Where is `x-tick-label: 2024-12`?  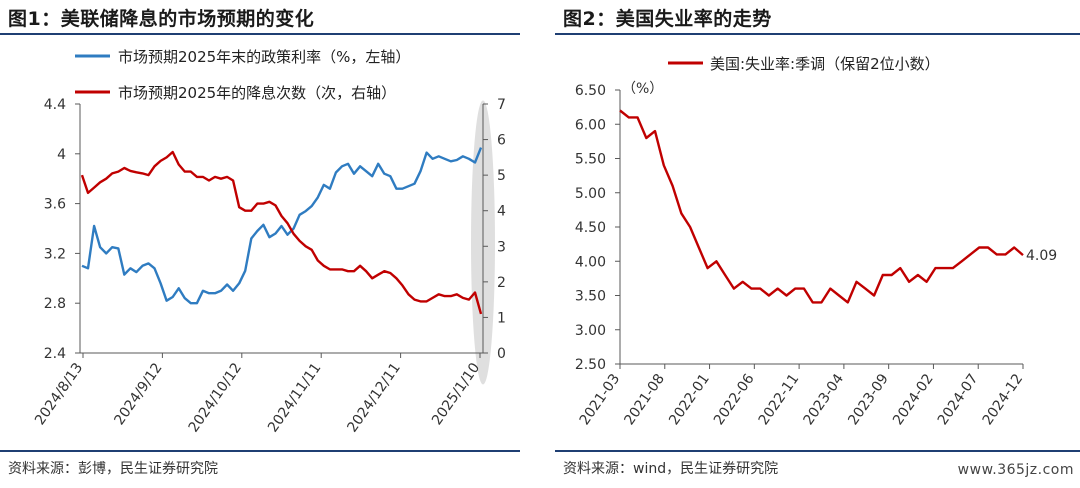
x-tick-label: 2024-12 is located at coordinates (1003, 399).